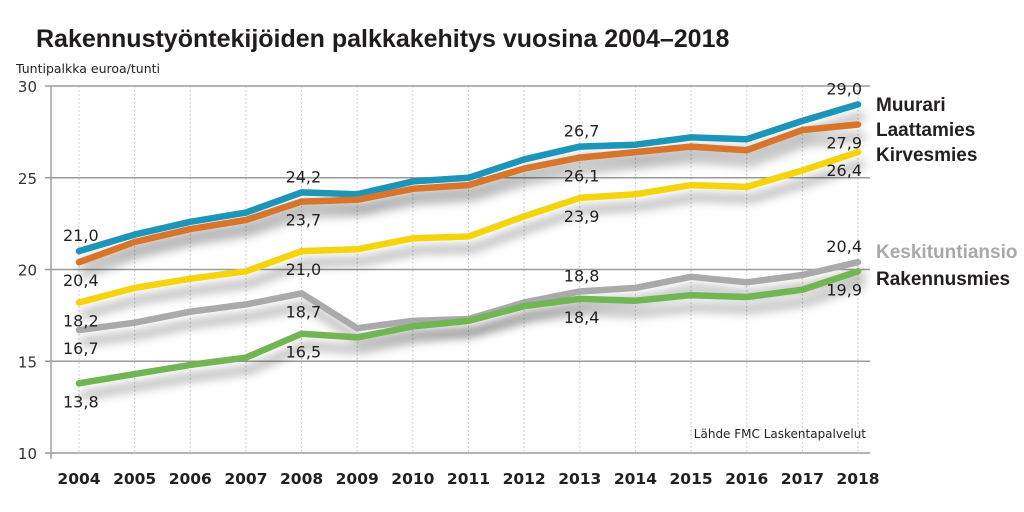 This screenshot has width=1024, height=512. Describe the element at coordinates (81, 321) in the screenshot. I see `data-label: 18,2` at that location.